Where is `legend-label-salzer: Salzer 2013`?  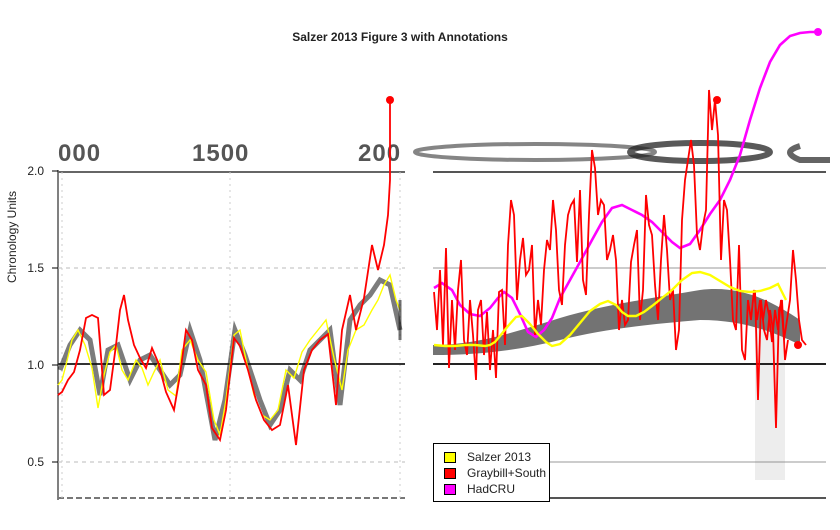 legend-label-salzer: Salzer 2013 is located at coordinates (499, 457).